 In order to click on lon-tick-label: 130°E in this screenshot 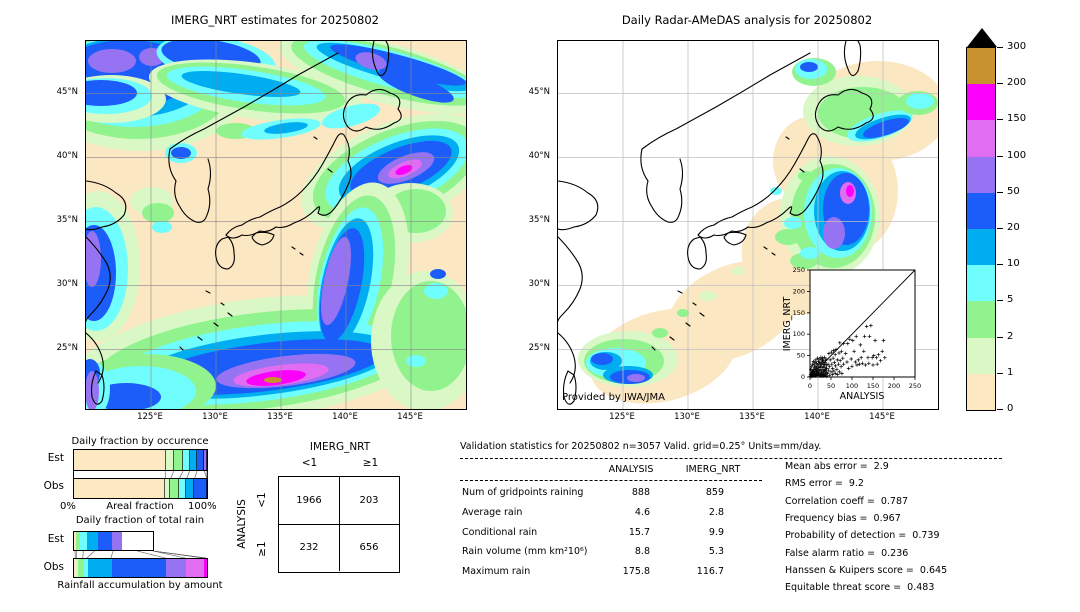, I will do `click(215, 417)`.